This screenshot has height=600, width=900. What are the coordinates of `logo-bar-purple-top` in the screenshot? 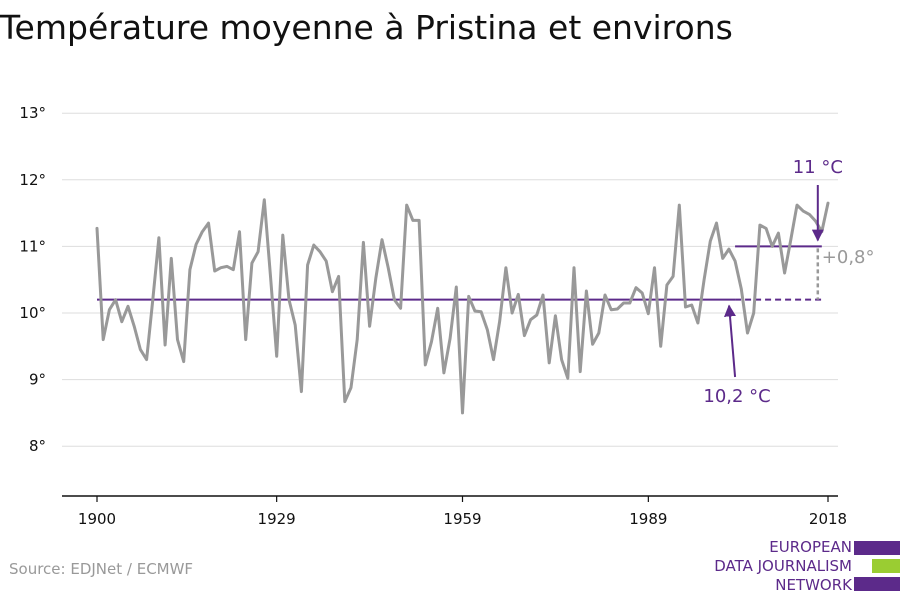 It's located at (877, 548).